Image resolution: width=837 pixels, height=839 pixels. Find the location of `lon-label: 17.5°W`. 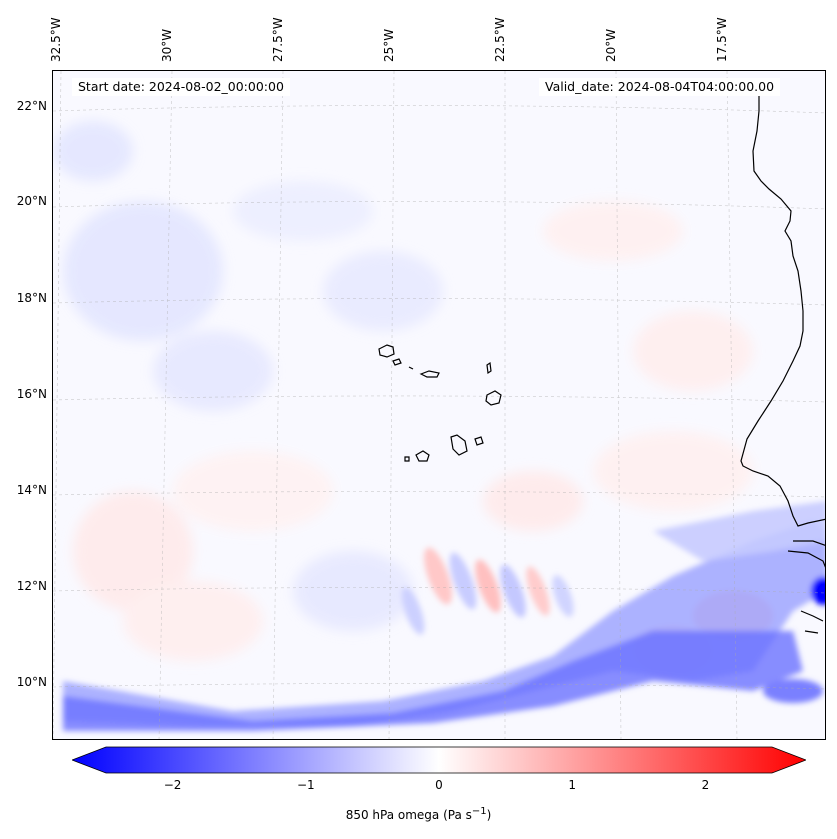

lon-label: 17.5°W is located at coordinates (722, 39).